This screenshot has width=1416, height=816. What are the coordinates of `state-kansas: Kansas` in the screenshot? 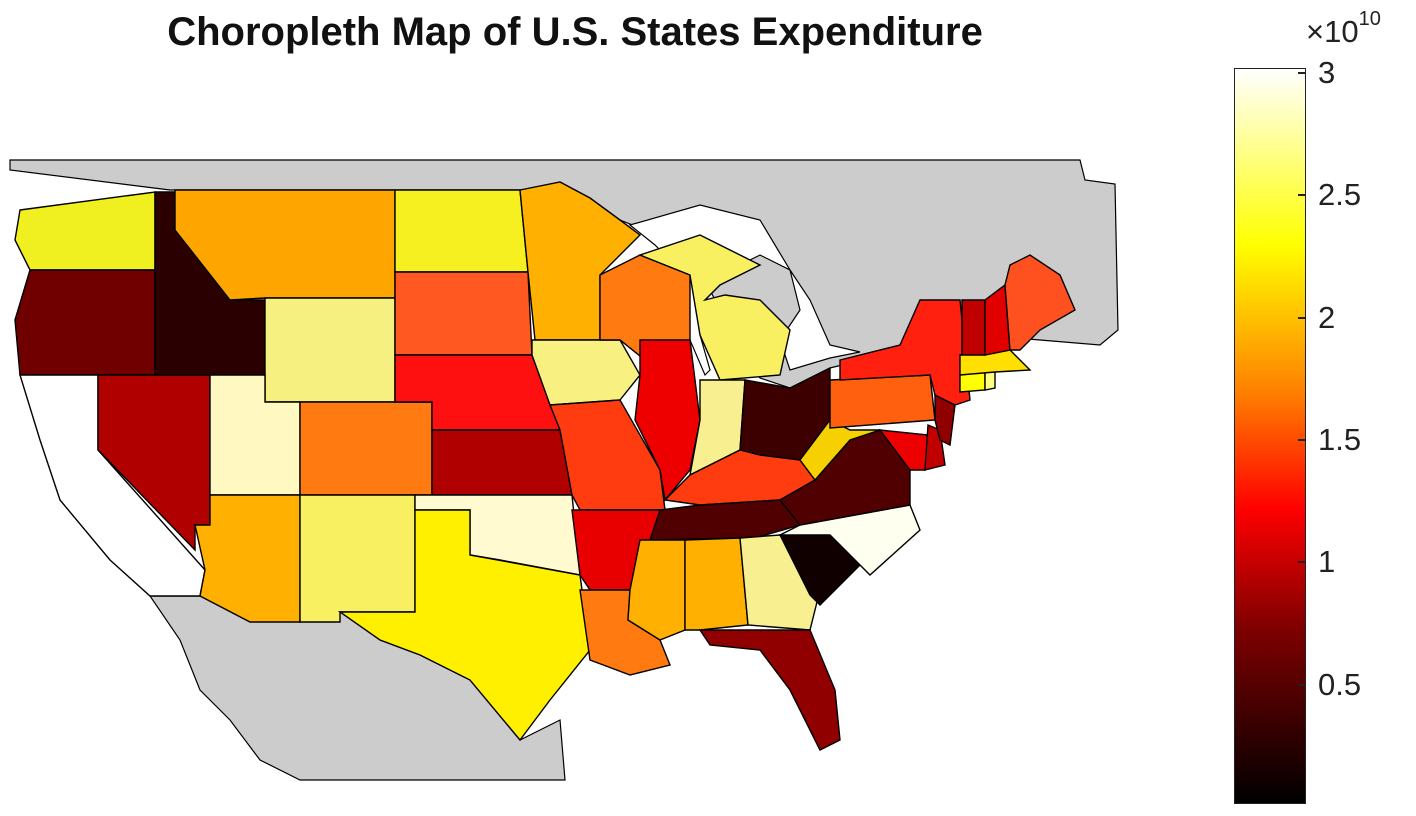 It's located at (502, 462).